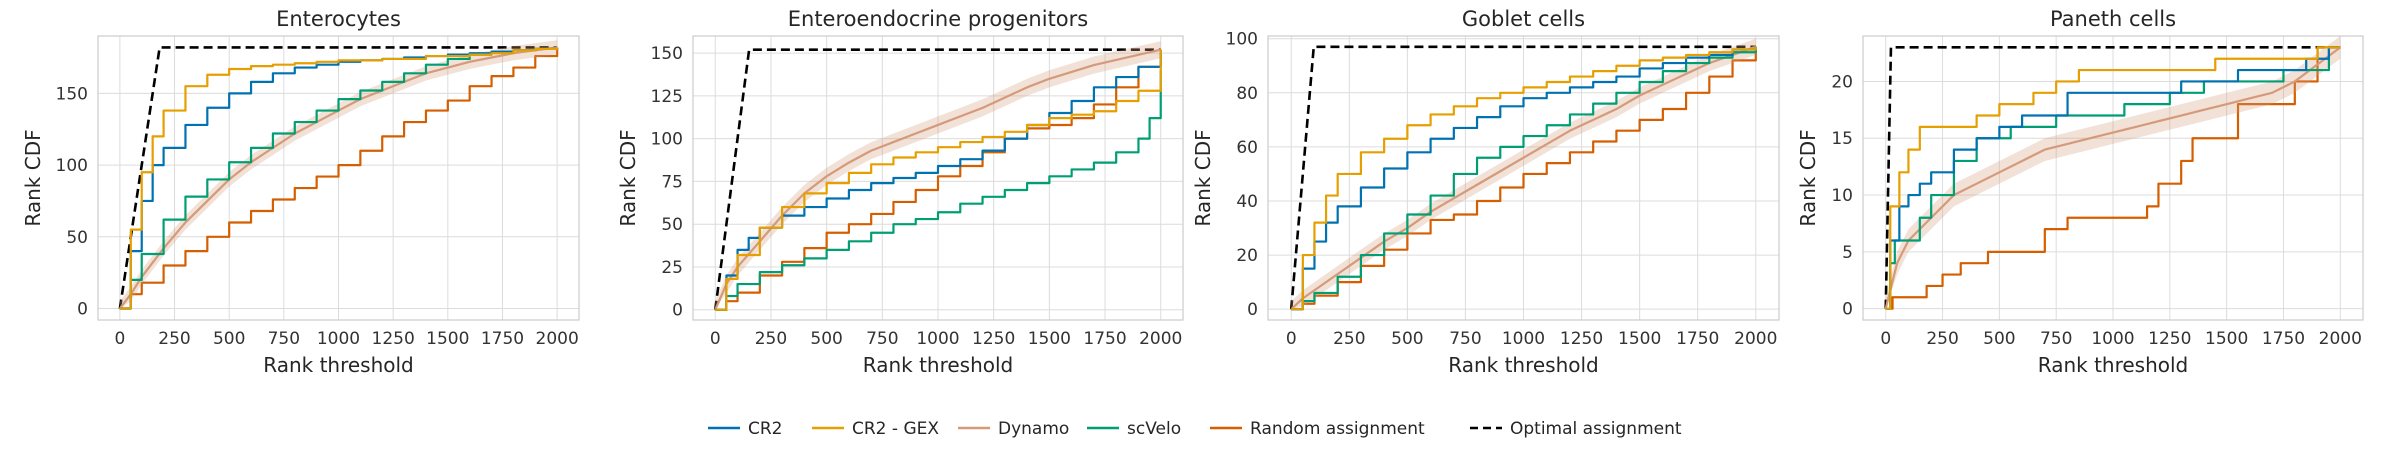 Image resolution: width=2384 pixels, height=455 pixels. I want to click on series-line-scvelo, so click(2113, 178).